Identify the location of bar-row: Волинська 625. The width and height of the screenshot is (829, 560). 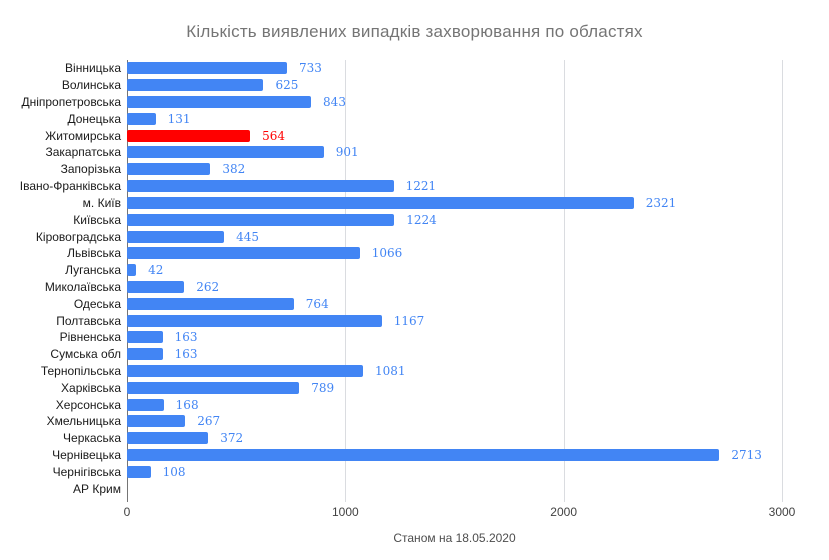
(391, 85).